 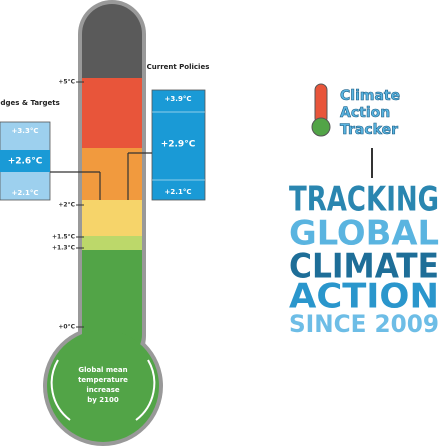 What do you see at coordinates (364, 267) in the screenshot?
I see `tagline-line: CLIMATE` at bounding box center [364, 267].